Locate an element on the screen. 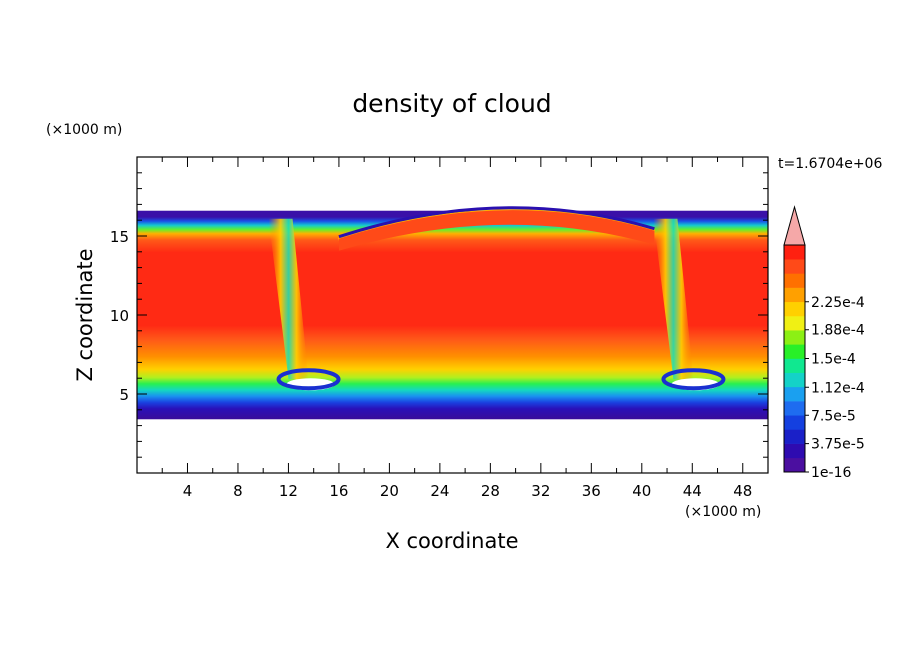 The image size is (904, 654). dome-body is located at coordinates (496, 230).